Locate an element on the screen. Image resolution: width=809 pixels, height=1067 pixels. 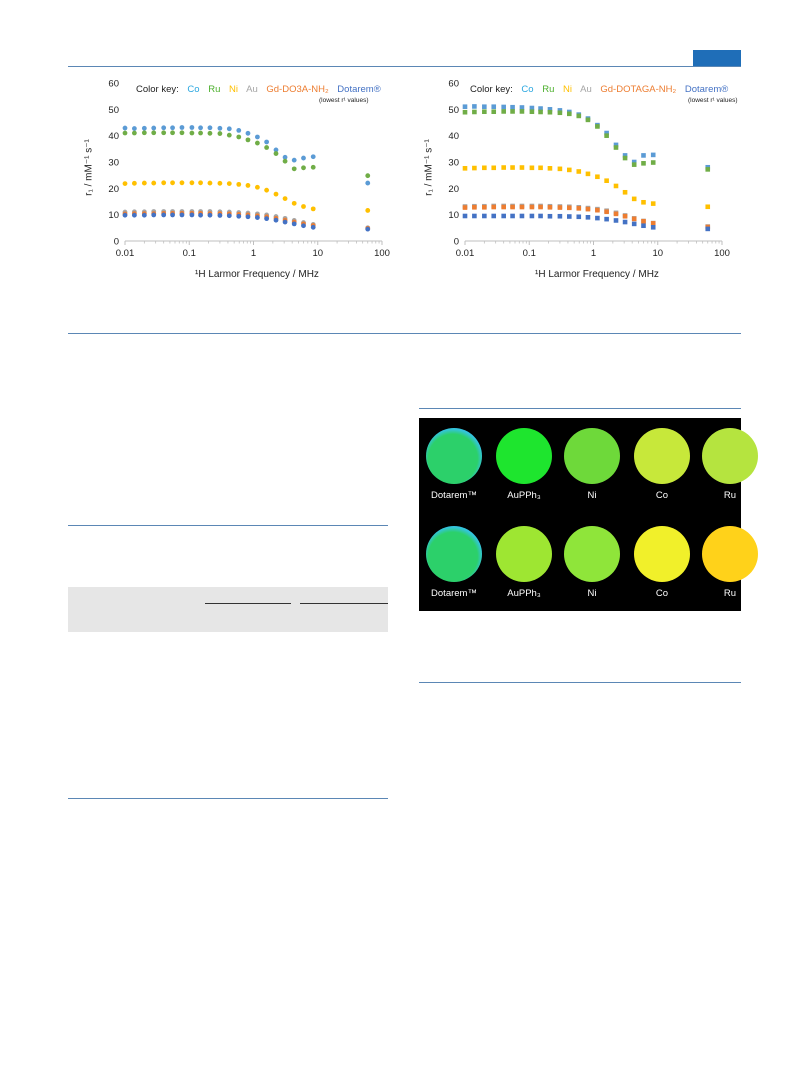
chart-left-xlabel: ¹H Larmor Frequency / MHz is located at coordinates (257, 274).